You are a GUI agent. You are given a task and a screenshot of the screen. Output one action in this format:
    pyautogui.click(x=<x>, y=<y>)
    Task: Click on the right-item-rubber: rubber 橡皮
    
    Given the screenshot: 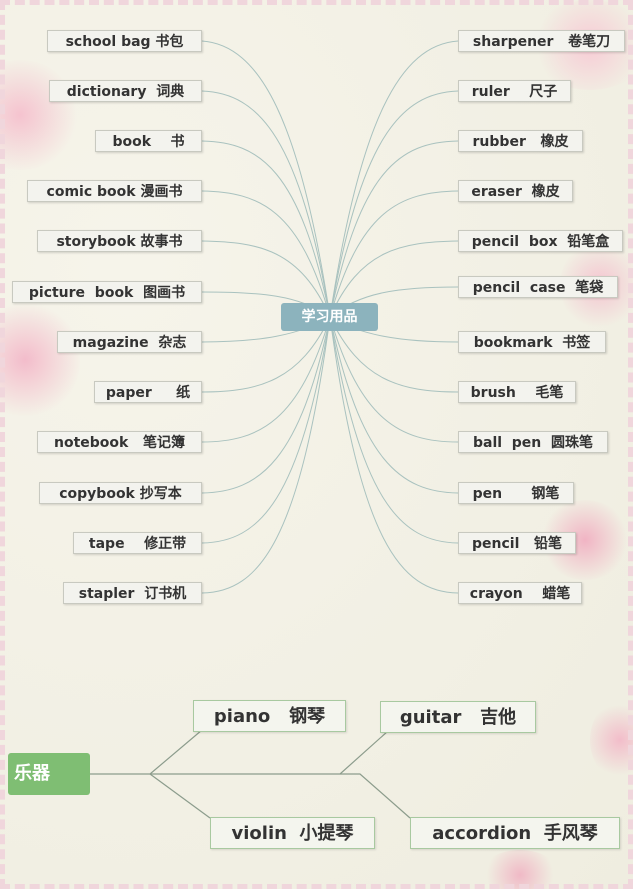 What is the action you would take?
    pyautogui.click(x=520, y=141)
    